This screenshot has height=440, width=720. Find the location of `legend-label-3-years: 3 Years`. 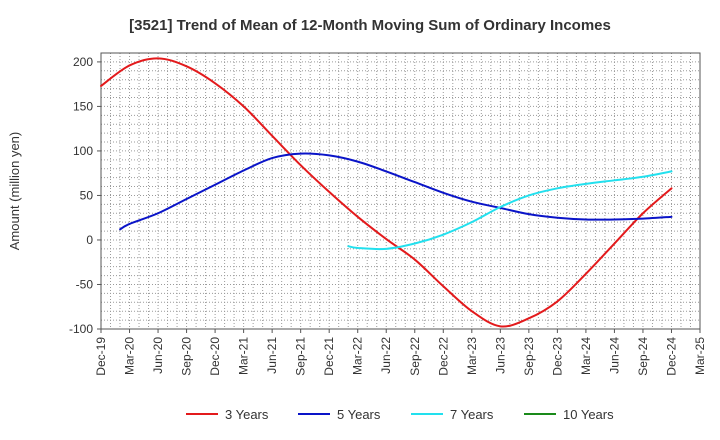

legend-label-3-years: 3 Years is located at coordinates (247, 414).